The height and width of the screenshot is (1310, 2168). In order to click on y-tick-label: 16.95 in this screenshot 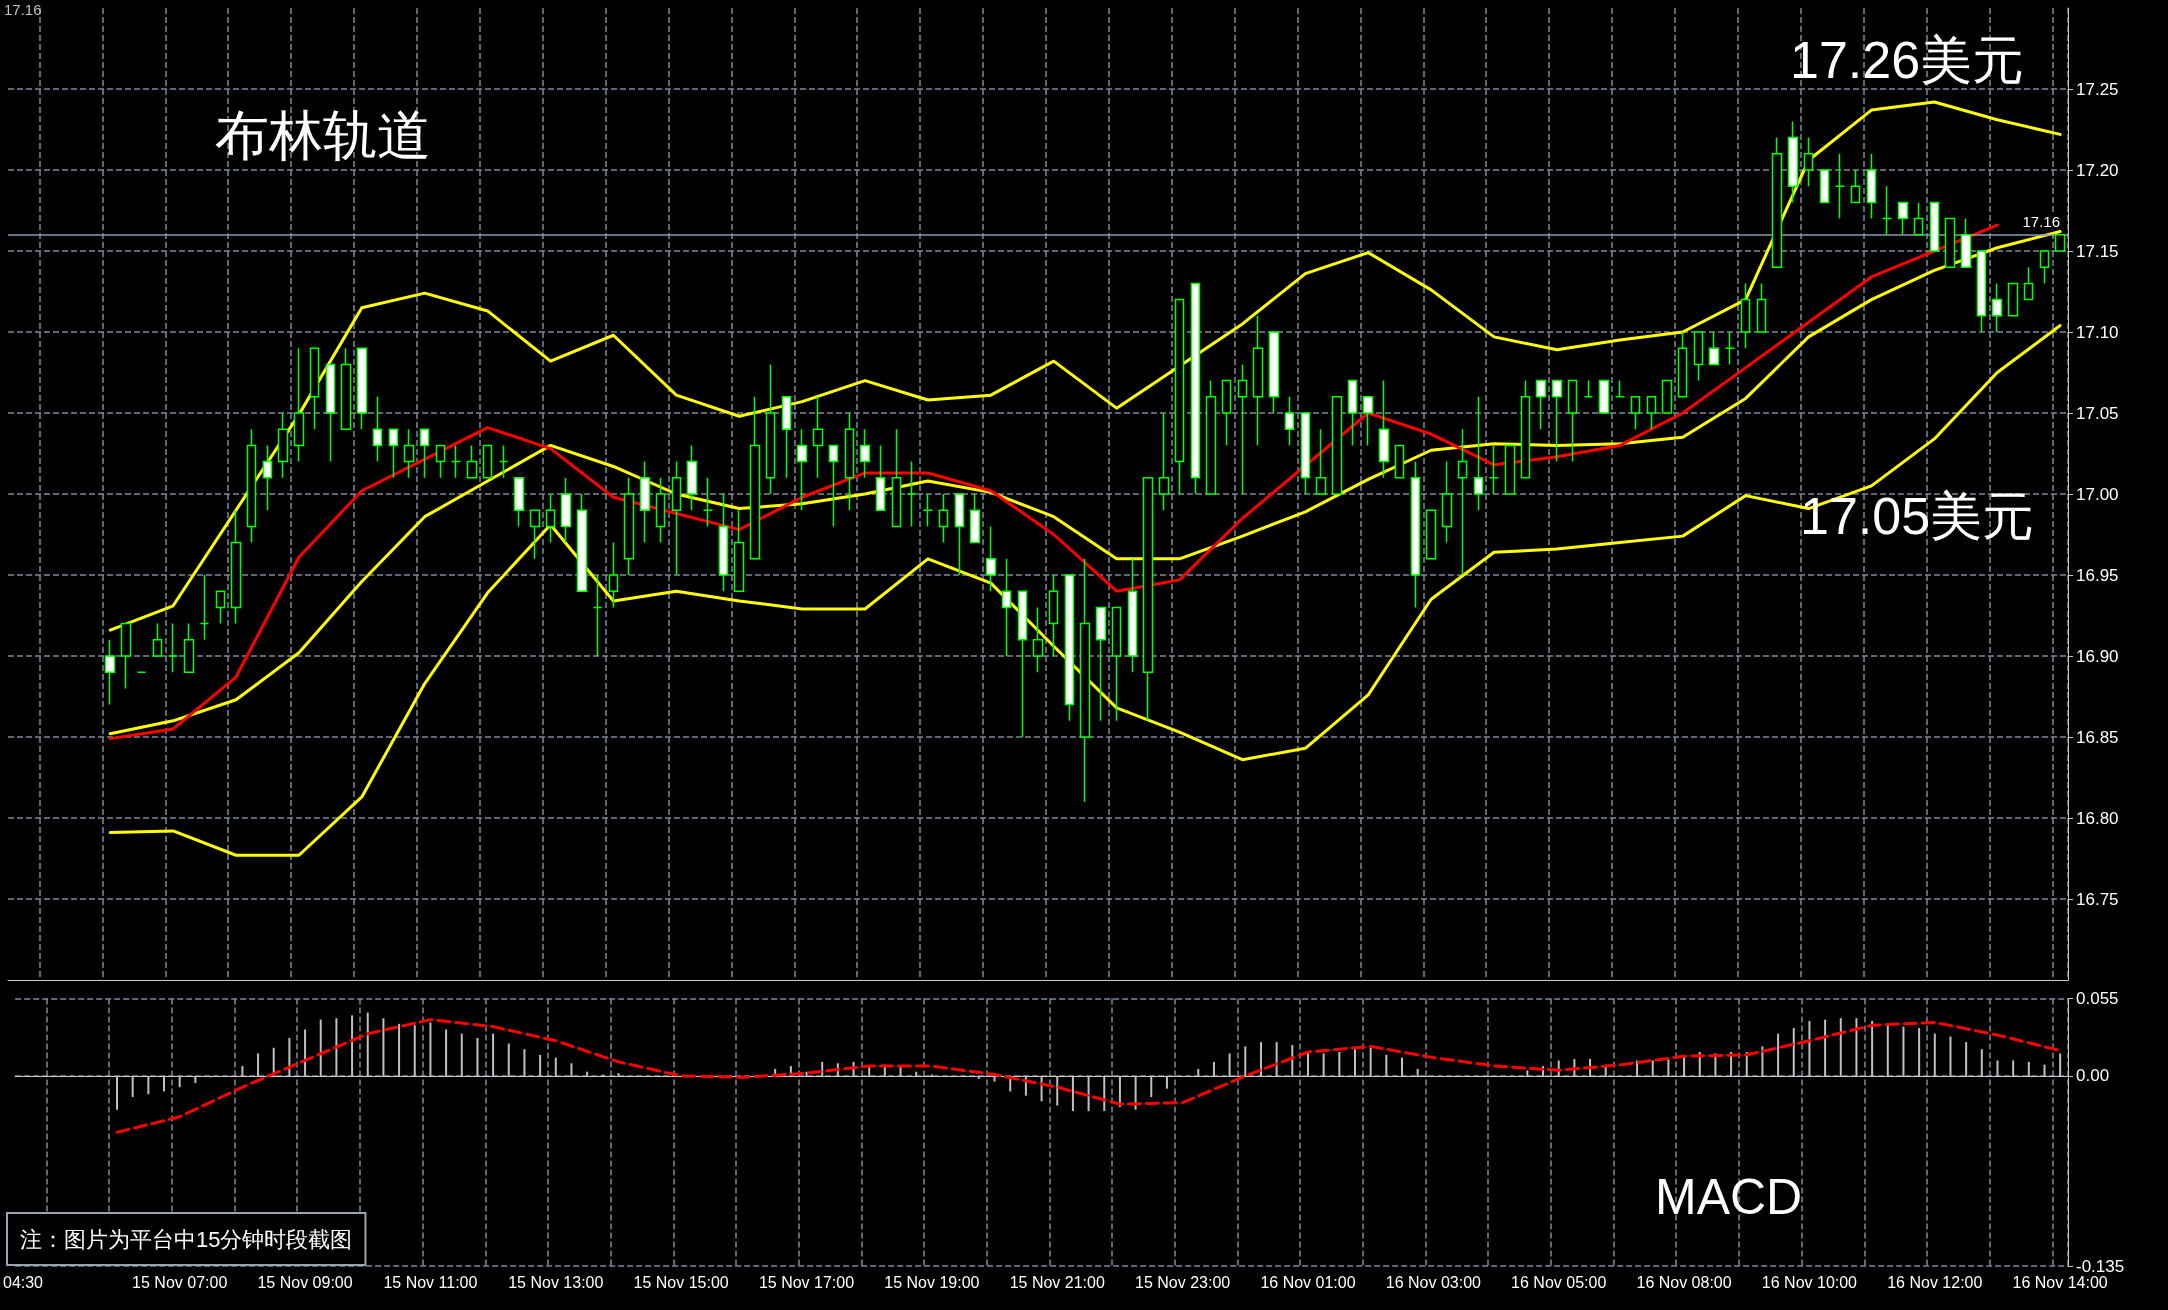, I will do `click(2097, 575)`.